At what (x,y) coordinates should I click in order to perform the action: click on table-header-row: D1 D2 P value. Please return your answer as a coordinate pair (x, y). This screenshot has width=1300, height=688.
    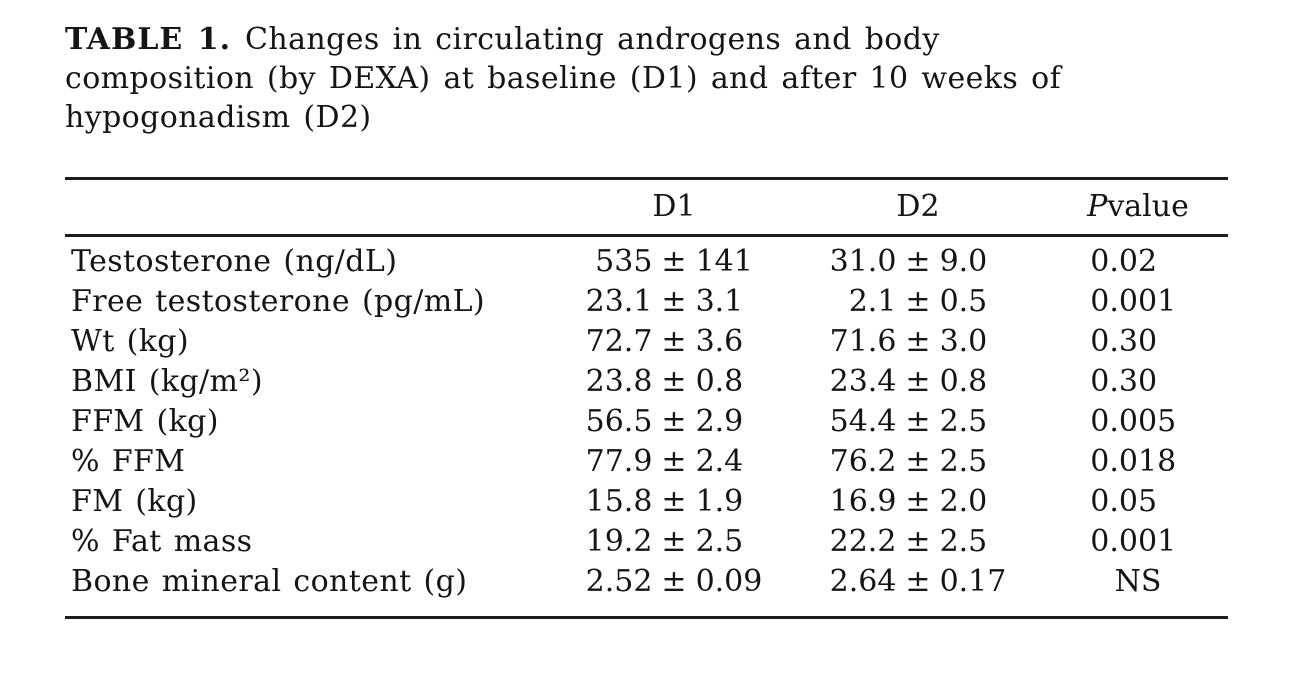
    Looking at the image, I should click on (646, 207).